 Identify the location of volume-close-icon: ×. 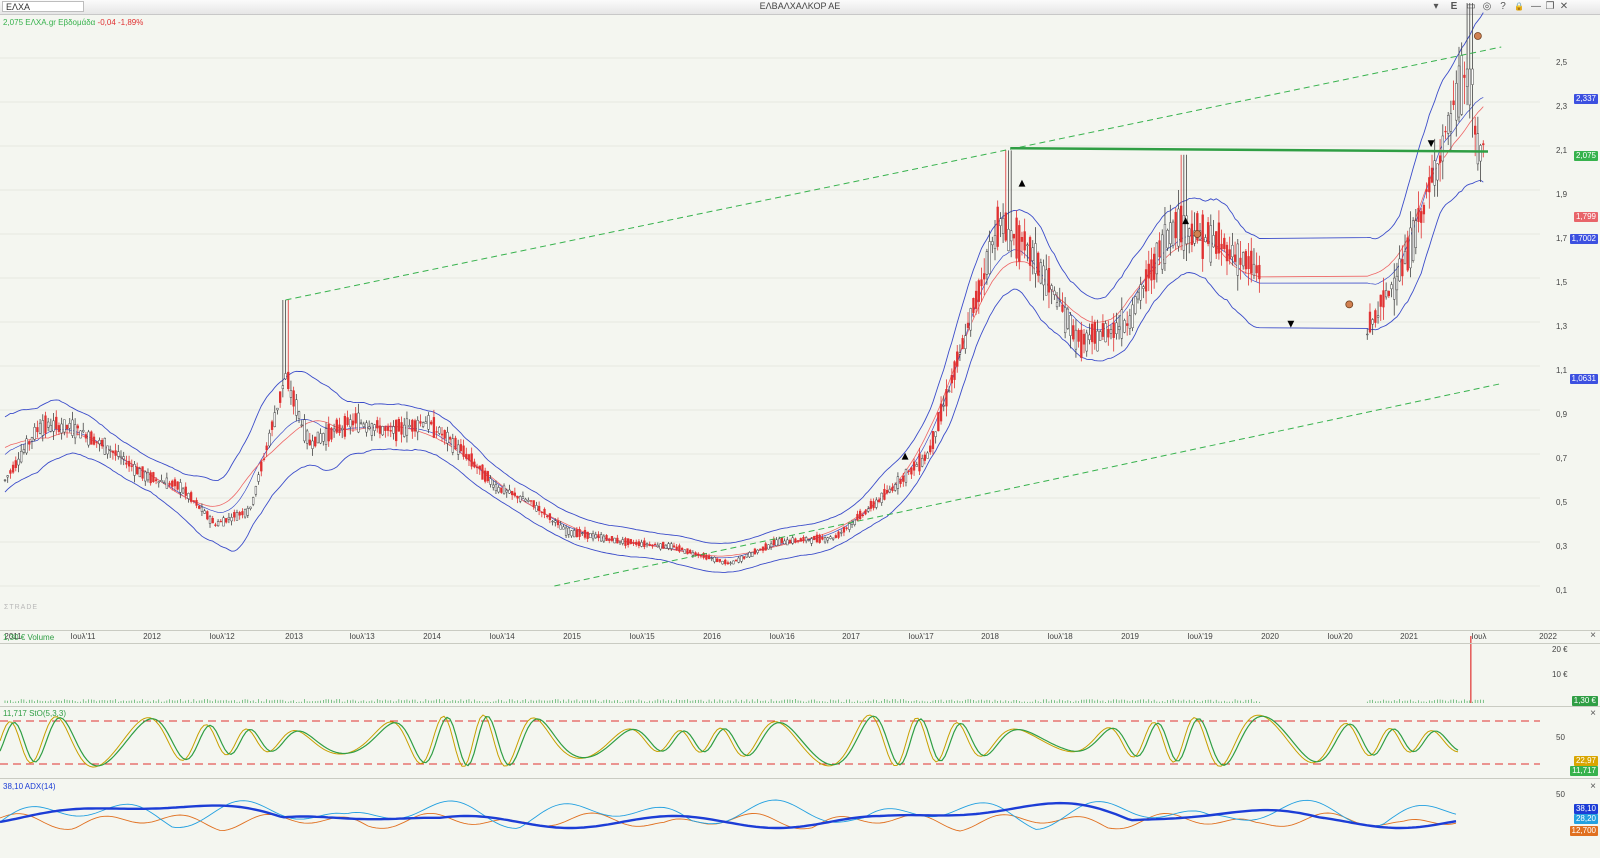
(1593, 635).